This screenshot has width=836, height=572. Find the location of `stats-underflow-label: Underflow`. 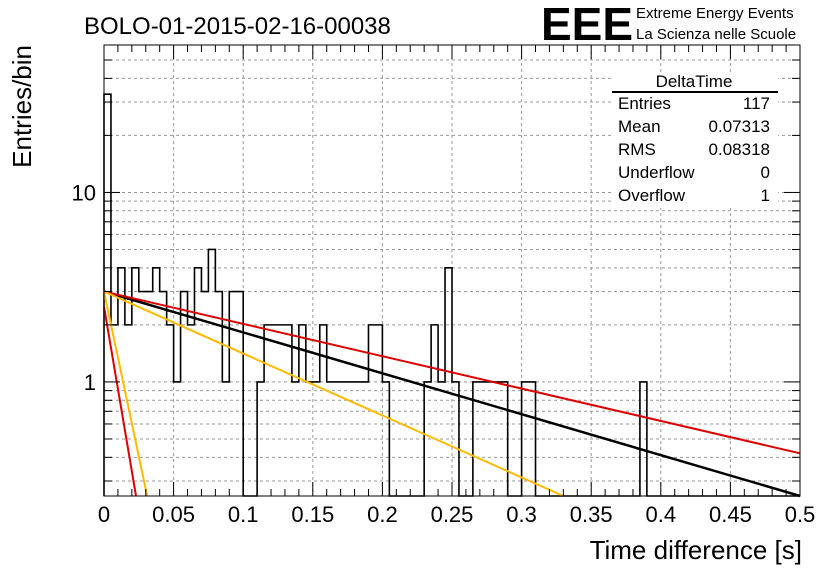

stats-underflow-label: Underflow is located at coordinates (656, 172).